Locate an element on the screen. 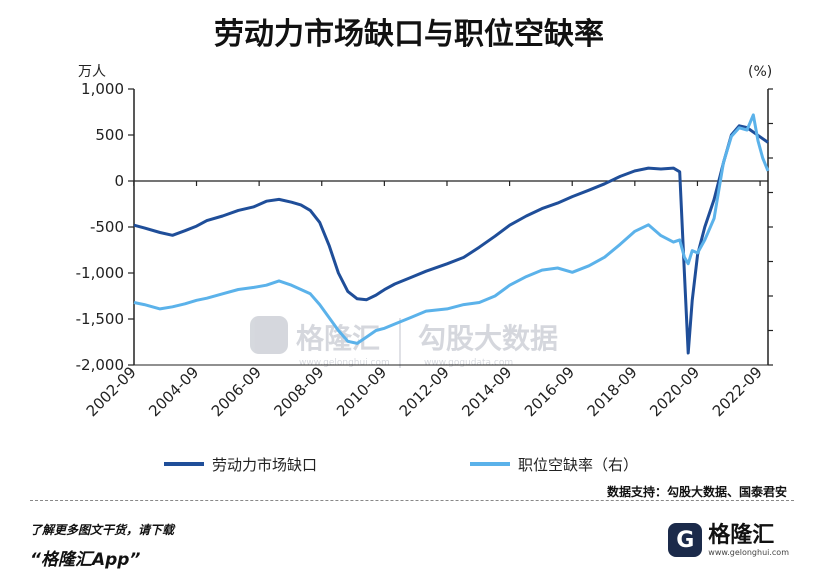 The width and height of the screenshot is (819, 579). footer-divider is located at coordinates (412, 500).